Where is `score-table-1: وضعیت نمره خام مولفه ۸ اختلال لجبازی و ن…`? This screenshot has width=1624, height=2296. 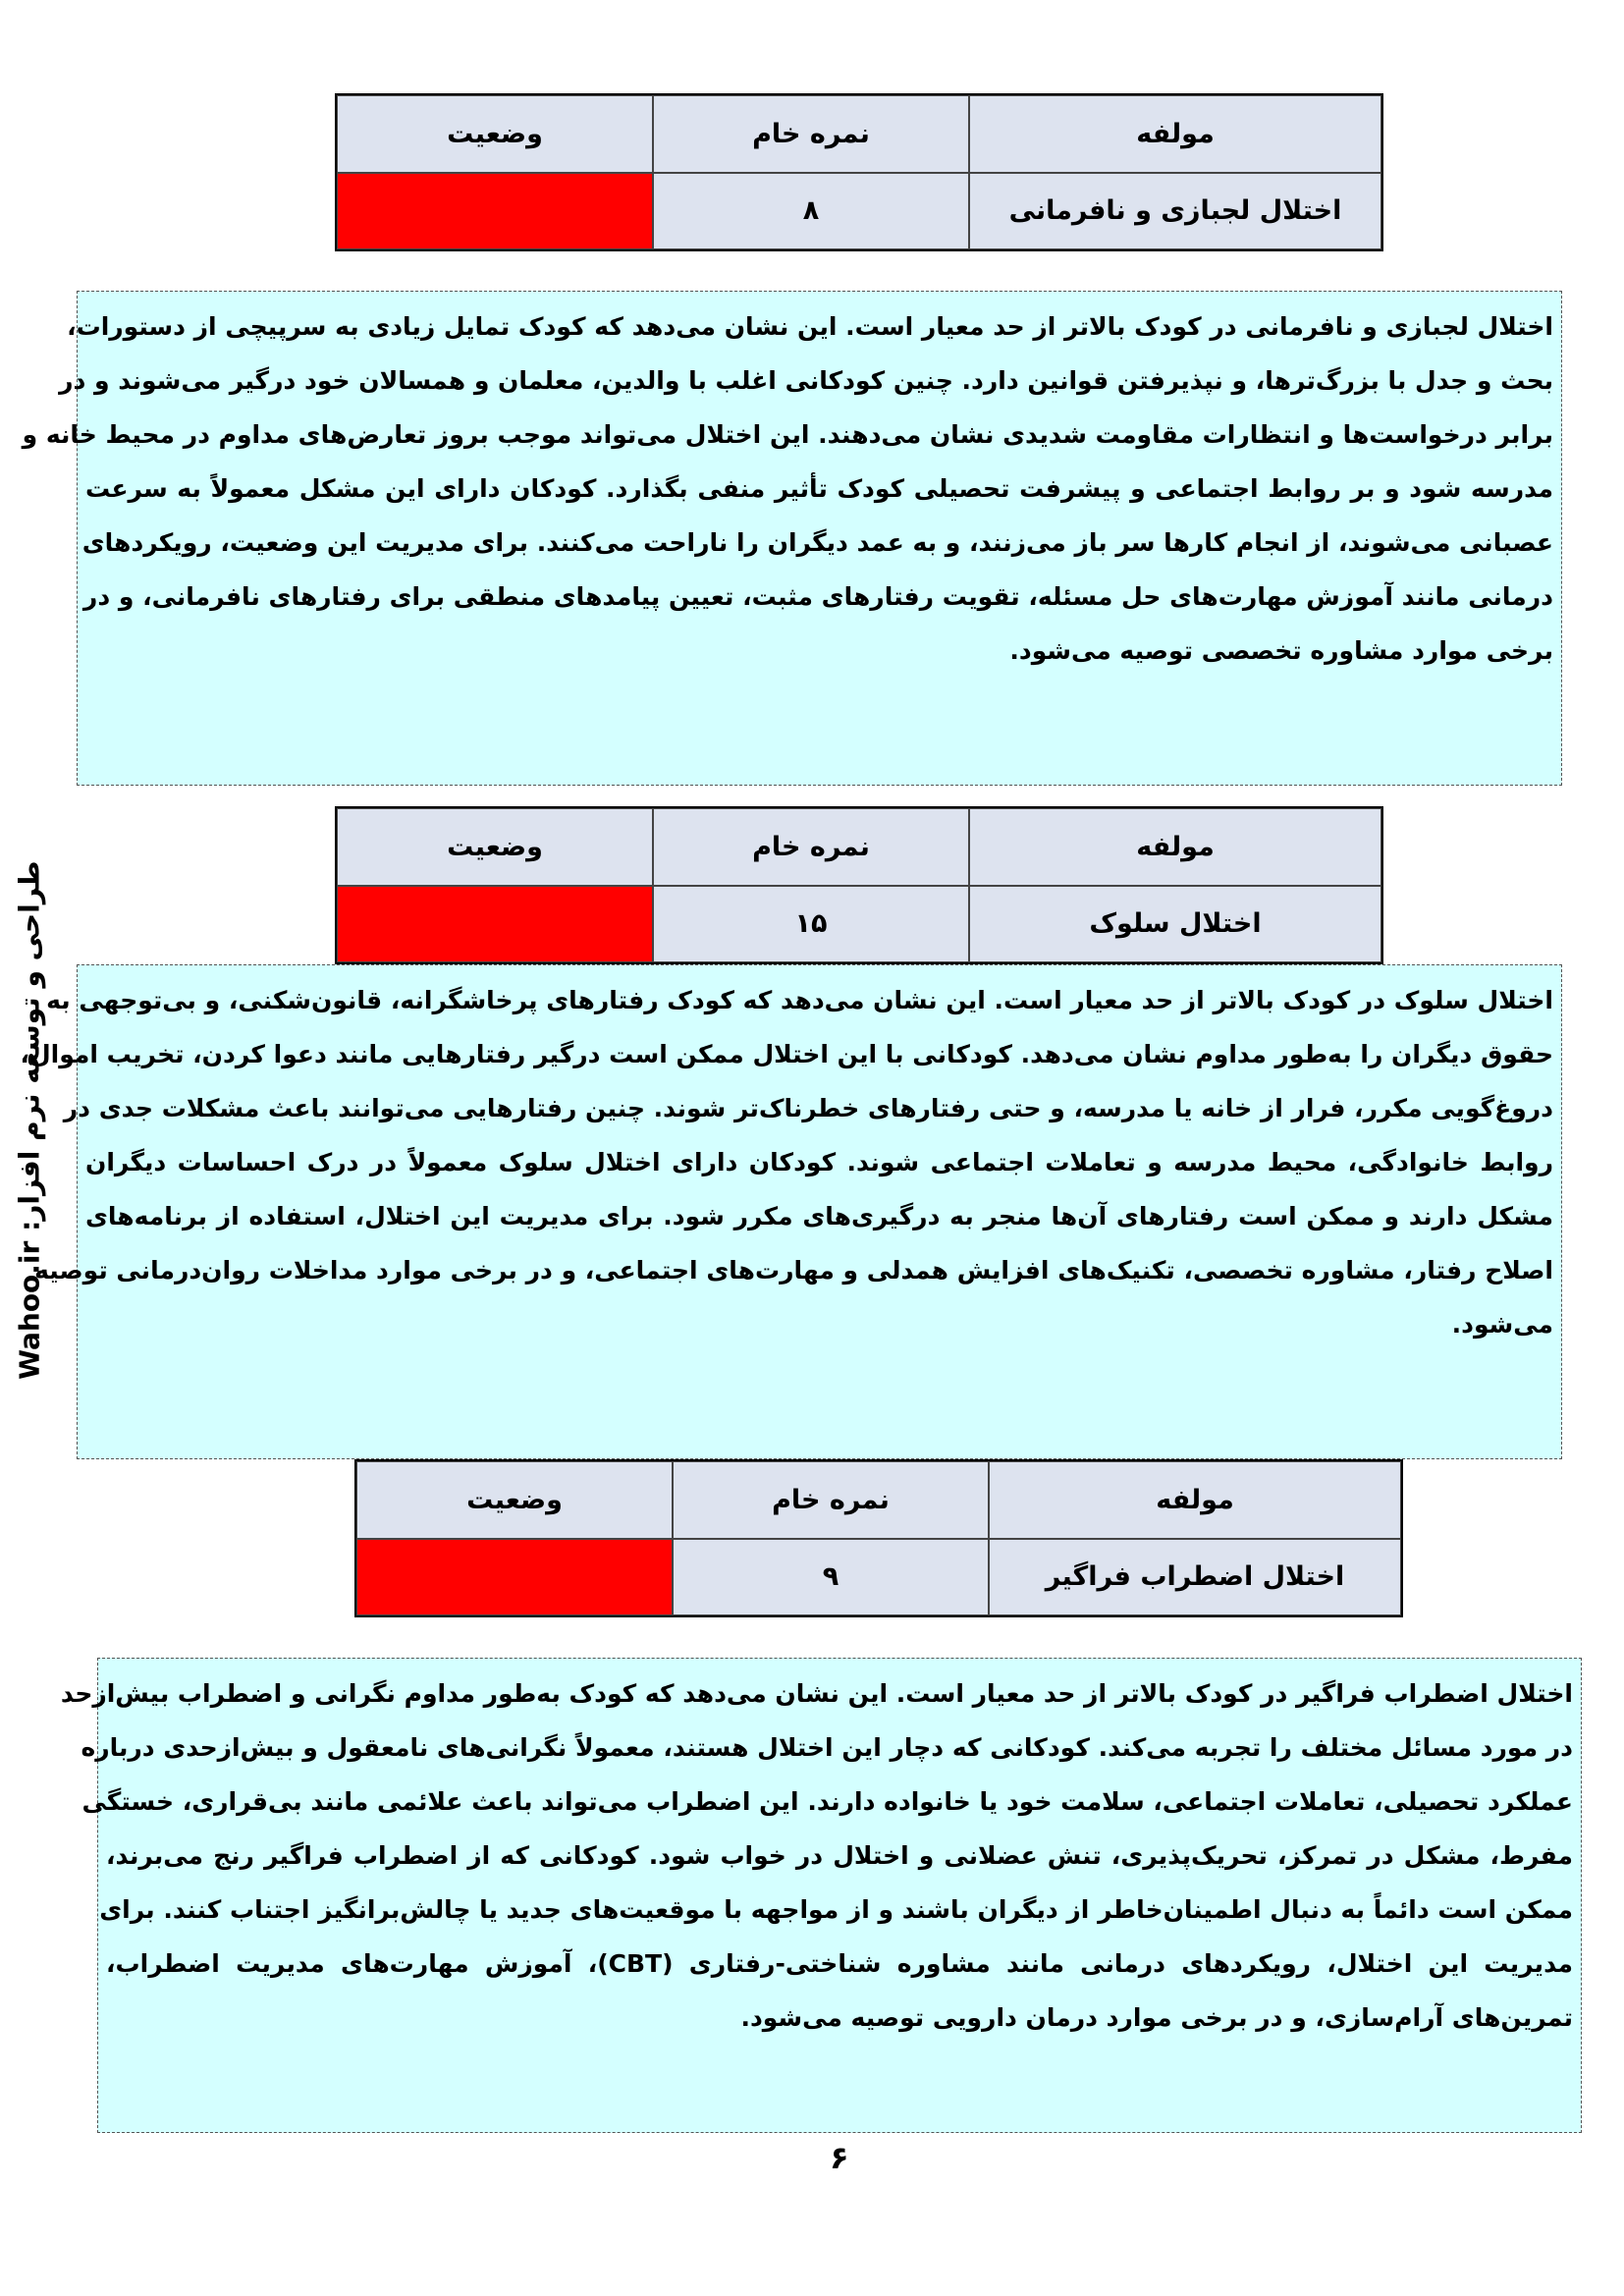
score-table-1: وضعیت نمره خام مولفه ۸ اختلال لجبازی و ن… is located at coordinates (859, 172).